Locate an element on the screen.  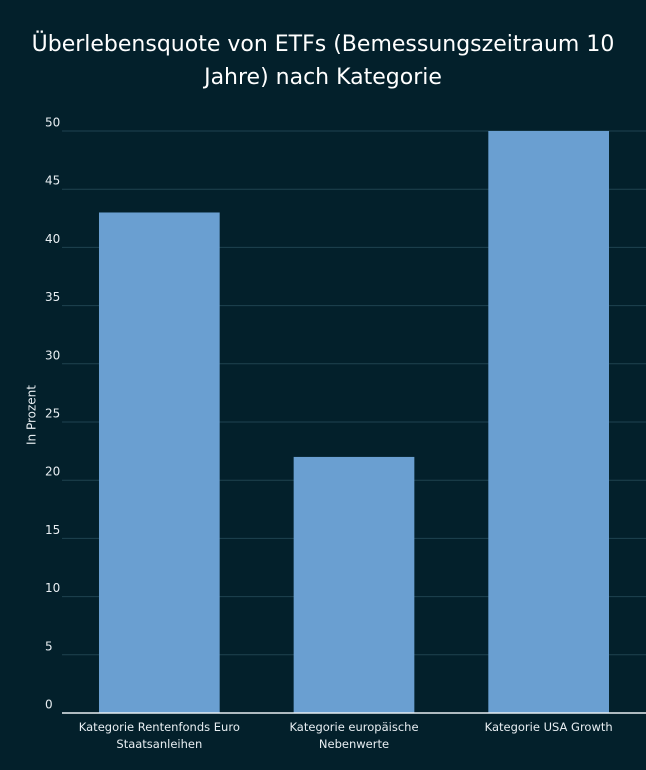
x-tick-label: Kategorie USA Growth is located at coordinates (548, 727).